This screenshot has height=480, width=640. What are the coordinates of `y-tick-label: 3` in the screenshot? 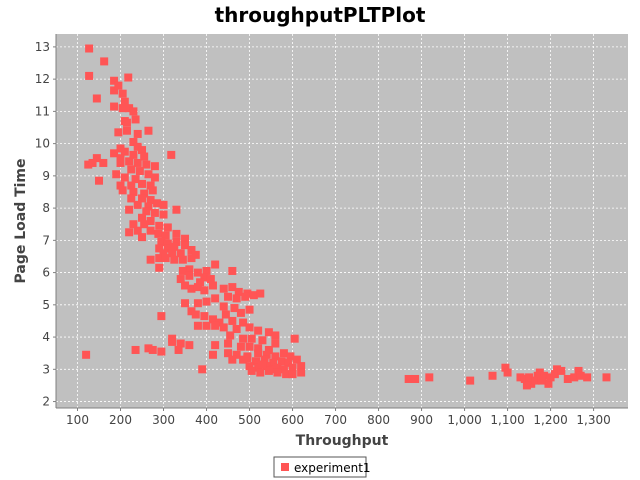 It's located at (46, 369).